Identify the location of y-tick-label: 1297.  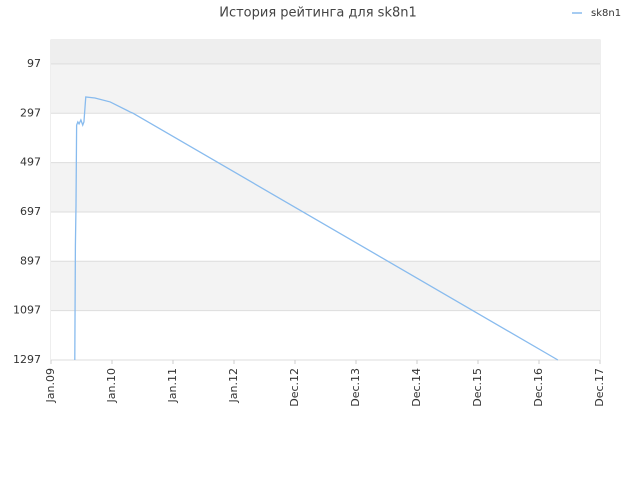
(27, 359).